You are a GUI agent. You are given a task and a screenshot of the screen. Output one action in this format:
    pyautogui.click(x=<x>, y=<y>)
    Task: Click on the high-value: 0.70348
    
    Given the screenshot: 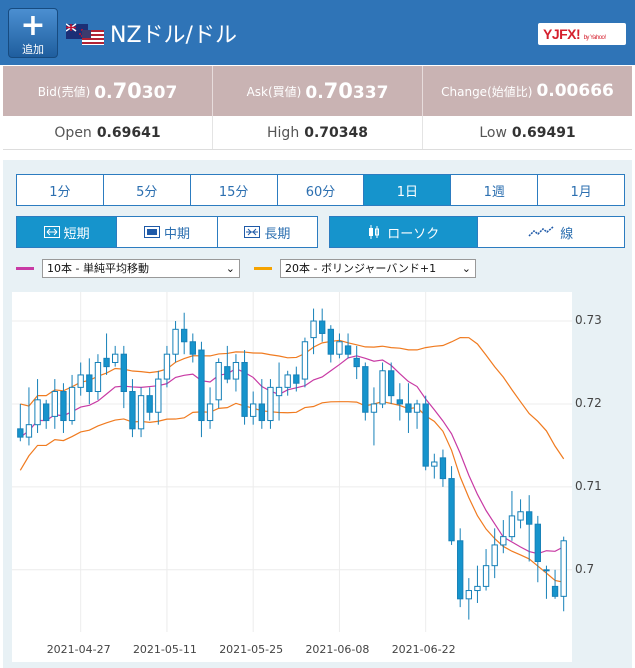 What is the action you would take?
    pyautogui.click(x=336, y=132)
    